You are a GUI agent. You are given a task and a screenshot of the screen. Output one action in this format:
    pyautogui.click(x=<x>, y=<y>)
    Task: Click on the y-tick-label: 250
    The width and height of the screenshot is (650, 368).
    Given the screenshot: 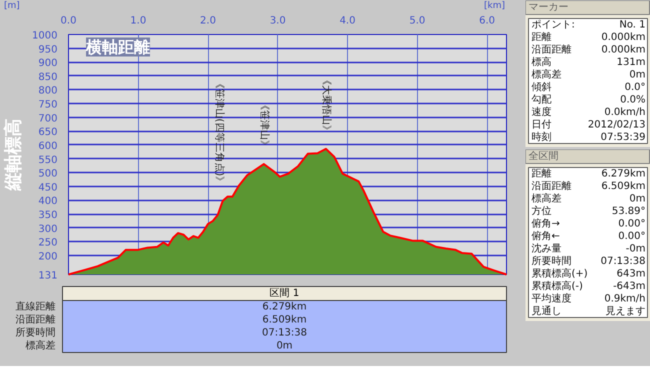 What is the action you would take?
    pyautogui.click(x=48, y=243)
    